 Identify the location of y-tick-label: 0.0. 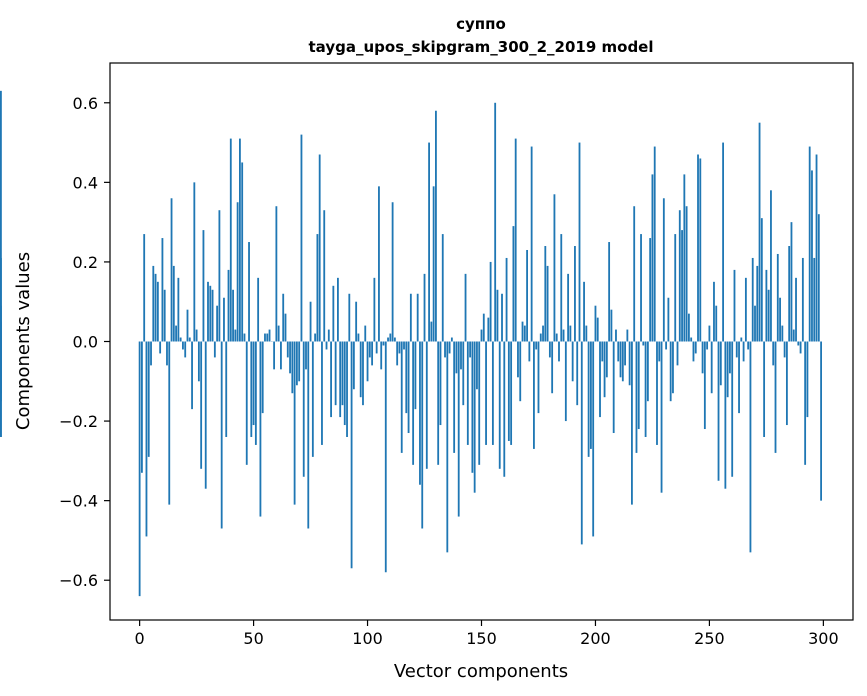
(85, 342).